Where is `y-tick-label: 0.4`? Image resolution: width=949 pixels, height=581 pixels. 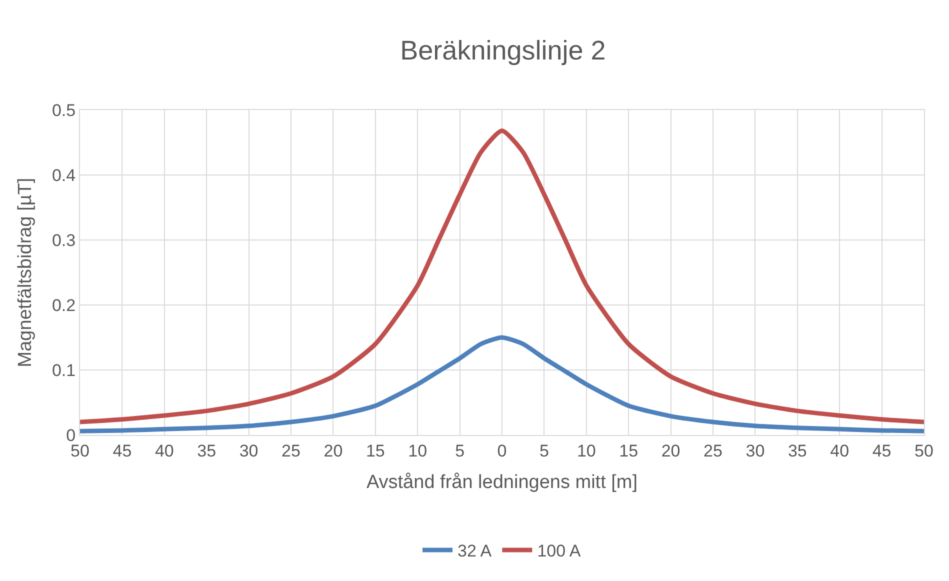
y-tick-label: 0.4 is located at coordinates (64, 175).